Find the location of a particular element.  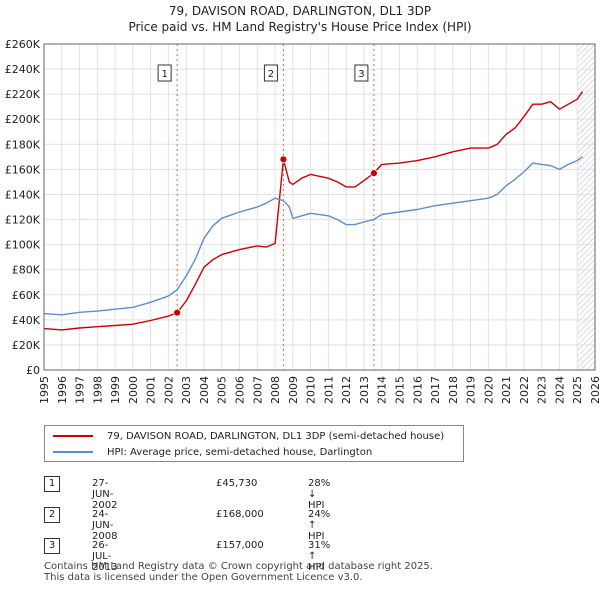

x-tick-label: 2009 is located at coordinates (293, 390).